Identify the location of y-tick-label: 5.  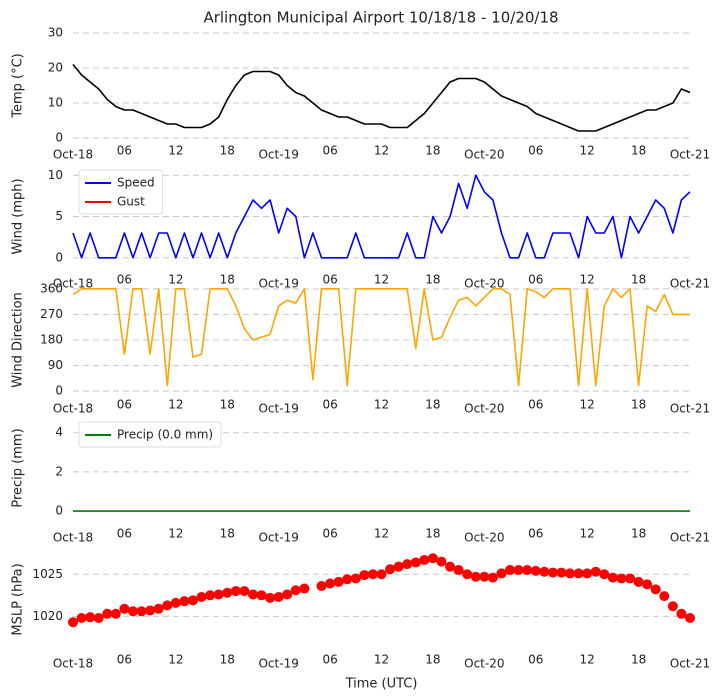
(59, 216).